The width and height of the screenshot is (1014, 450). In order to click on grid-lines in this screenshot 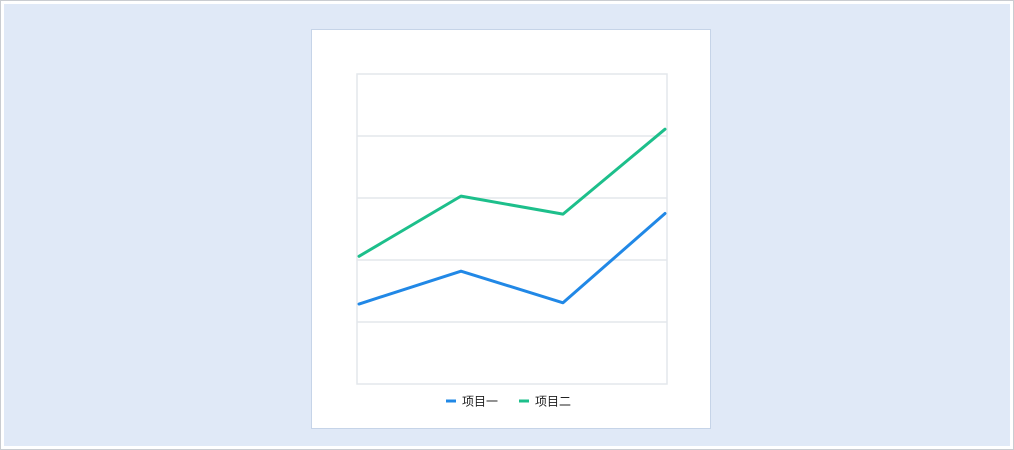, I will do `click(512, 229)`.